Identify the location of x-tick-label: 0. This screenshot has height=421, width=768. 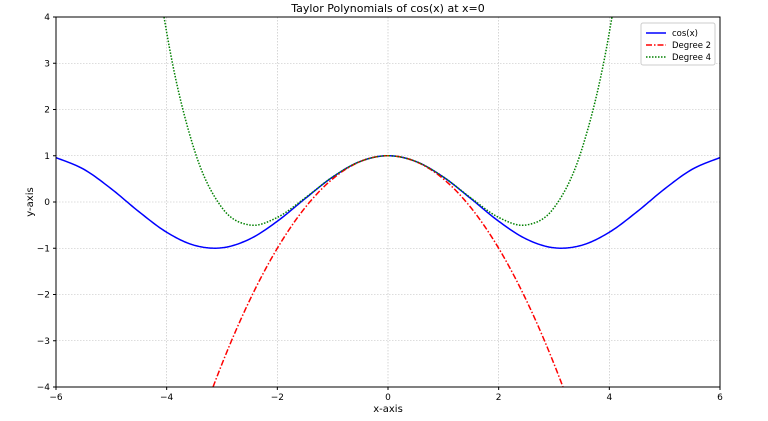
(388, 398).